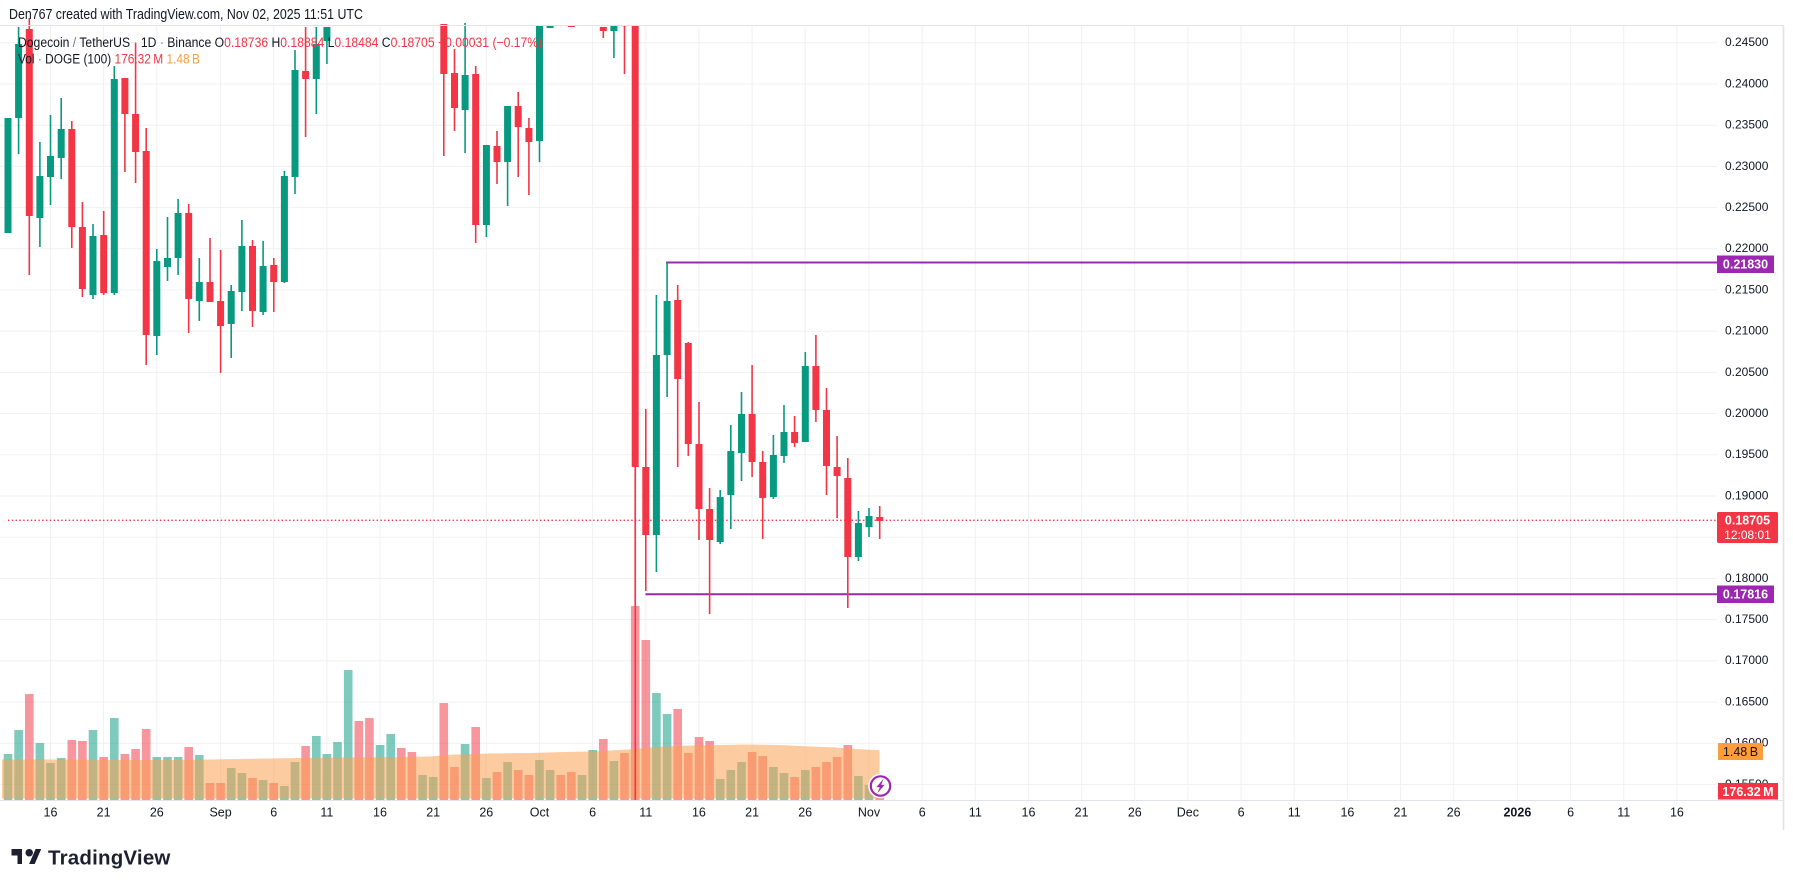 This screenshot has height=892, width=1793. What do you see at coordinates (1747, 372) in the screenshot?
I see `svg-text: 0.20500` at bounding box center [1747, 372].